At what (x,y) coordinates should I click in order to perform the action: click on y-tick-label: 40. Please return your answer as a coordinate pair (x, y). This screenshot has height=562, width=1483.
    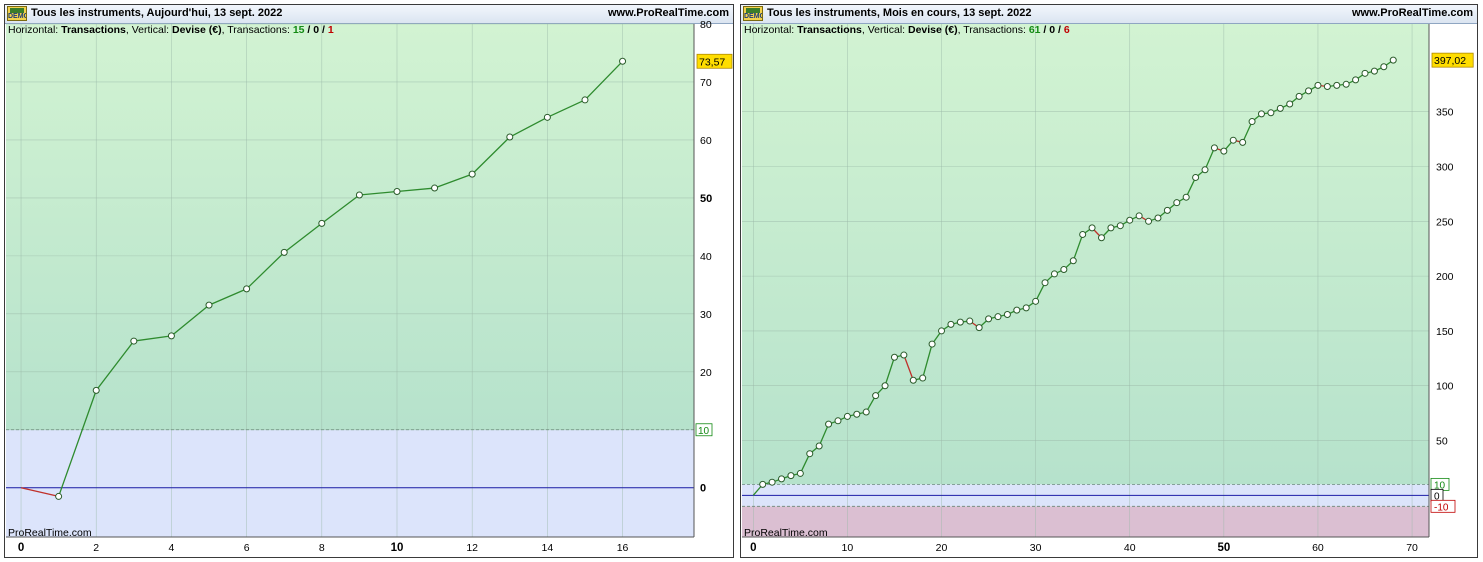
    Looking at the image, I should click on (706, 257).